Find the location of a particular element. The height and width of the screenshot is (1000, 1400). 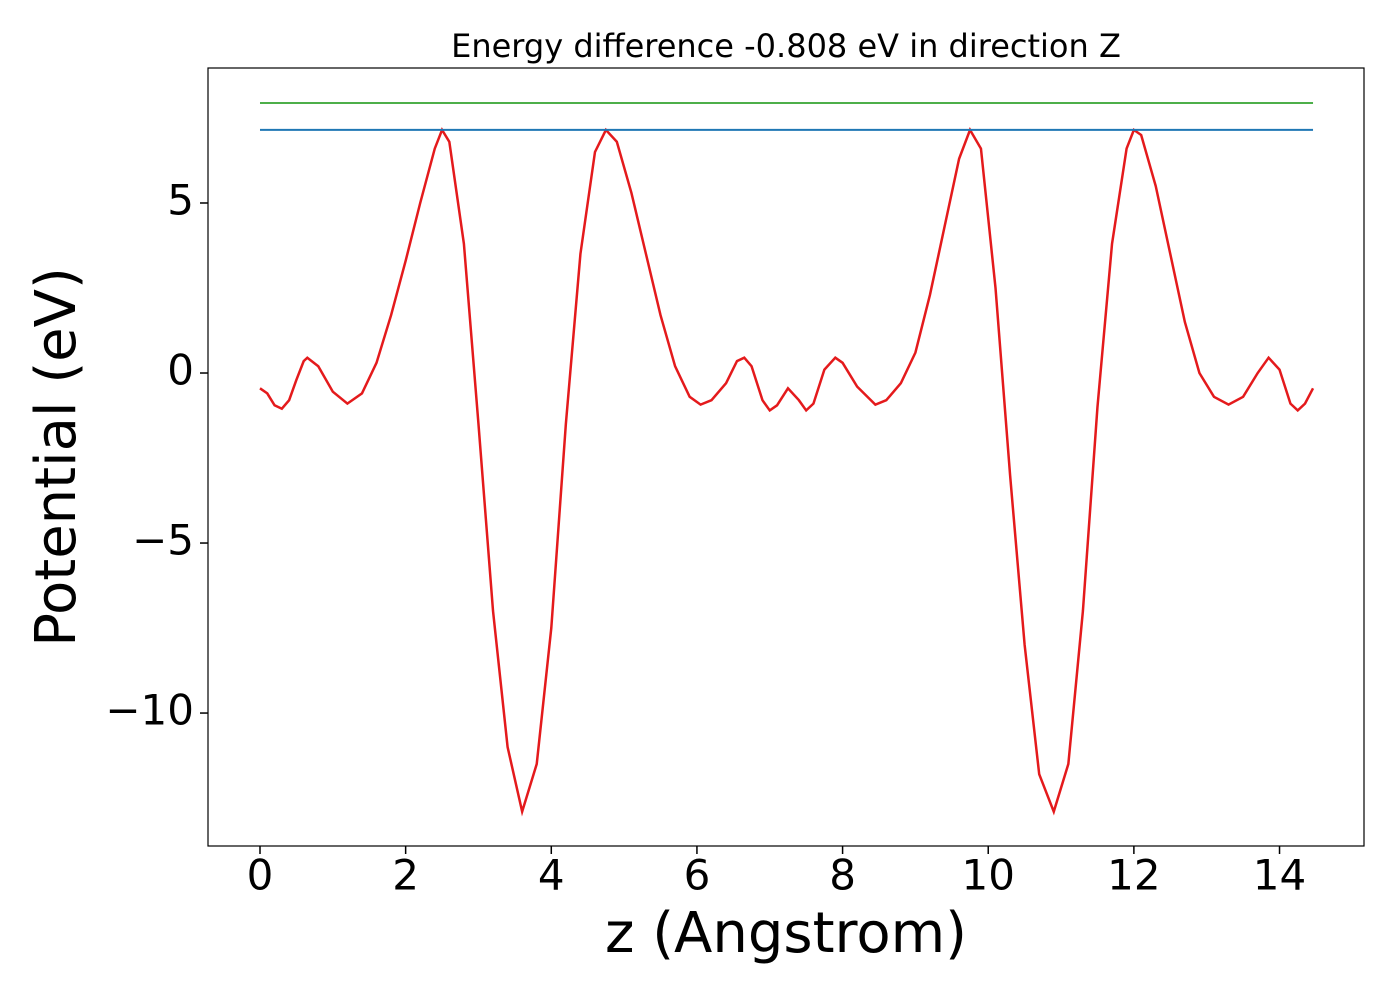

y-axis-label: Potential (eV) is located at coordinates (56, 457).